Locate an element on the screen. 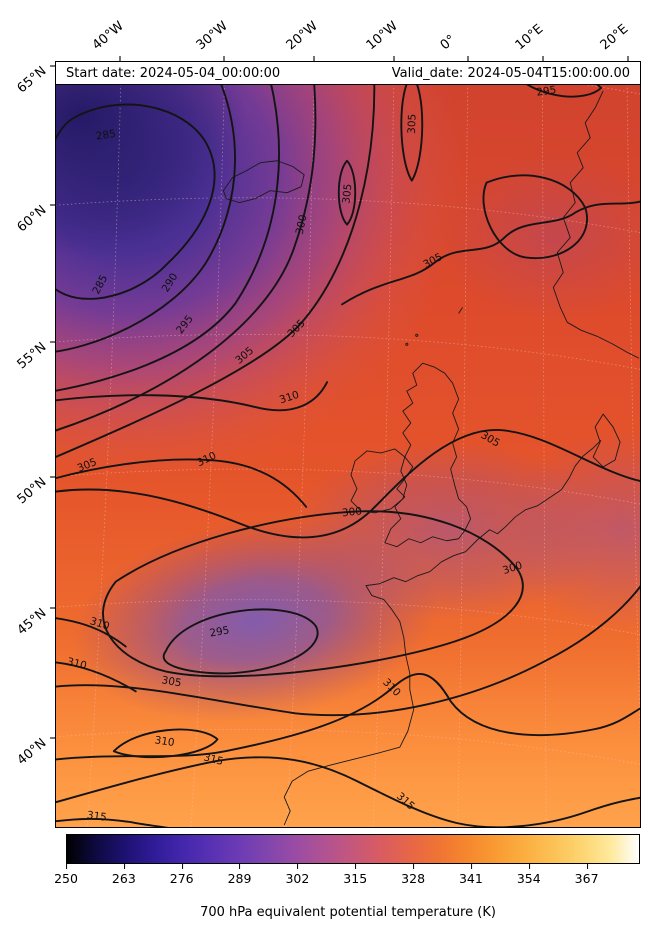  lat-tick-label: 65°N is located at coordinates (32, 80).